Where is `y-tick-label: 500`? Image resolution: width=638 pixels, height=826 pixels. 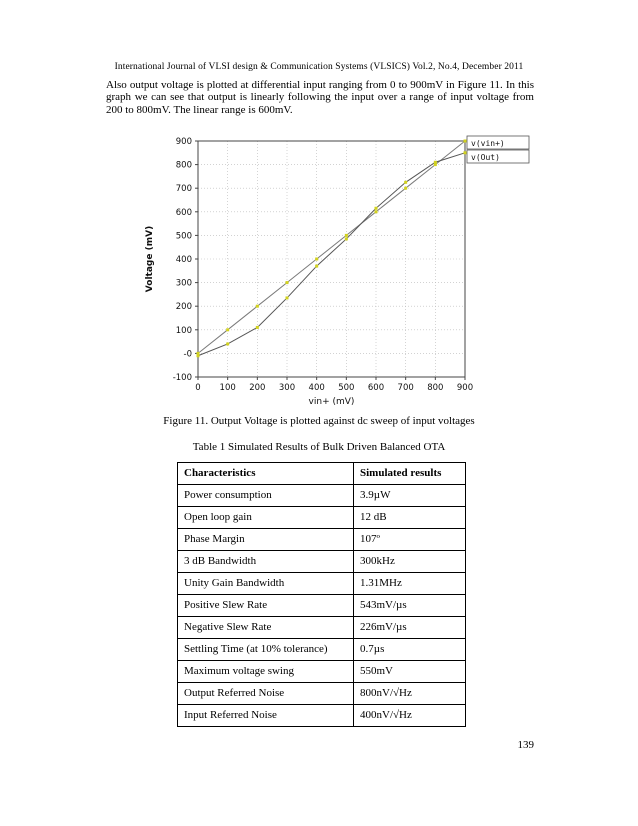 y-tick-label: 500 is located at coordinates (184, 236).